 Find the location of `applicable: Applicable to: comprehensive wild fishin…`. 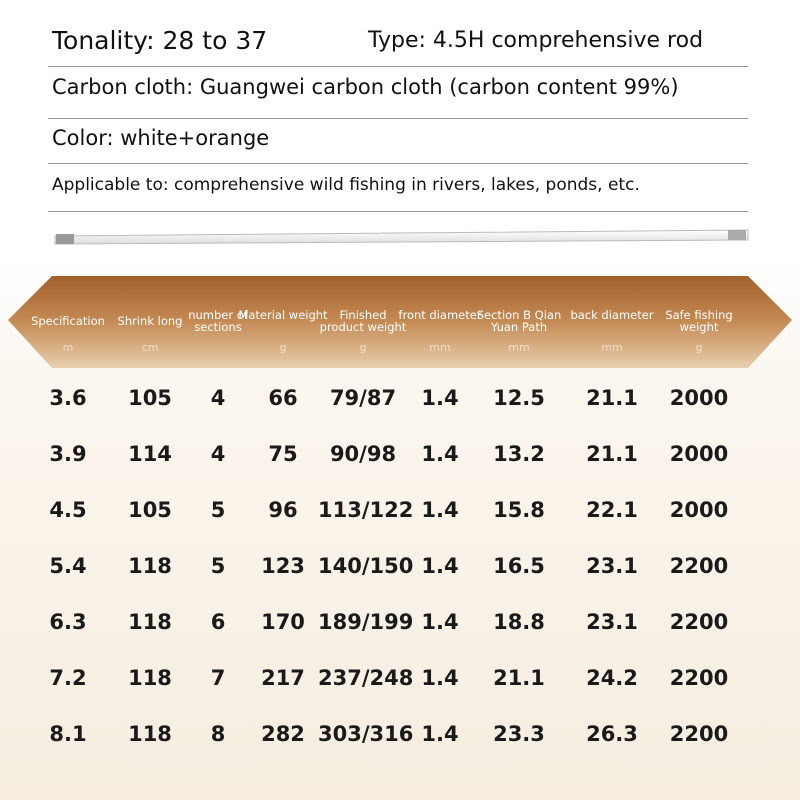

applicable: Applicable to: comprehensive wild fishin… is located at coordinates (346, 185).